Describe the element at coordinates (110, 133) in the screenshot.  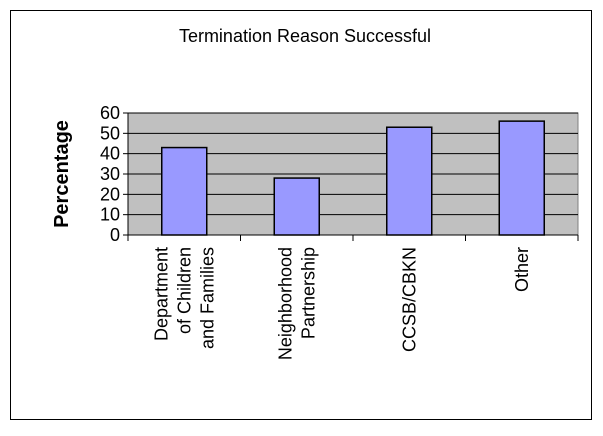
I see `y-tick-label: 50` at that location.